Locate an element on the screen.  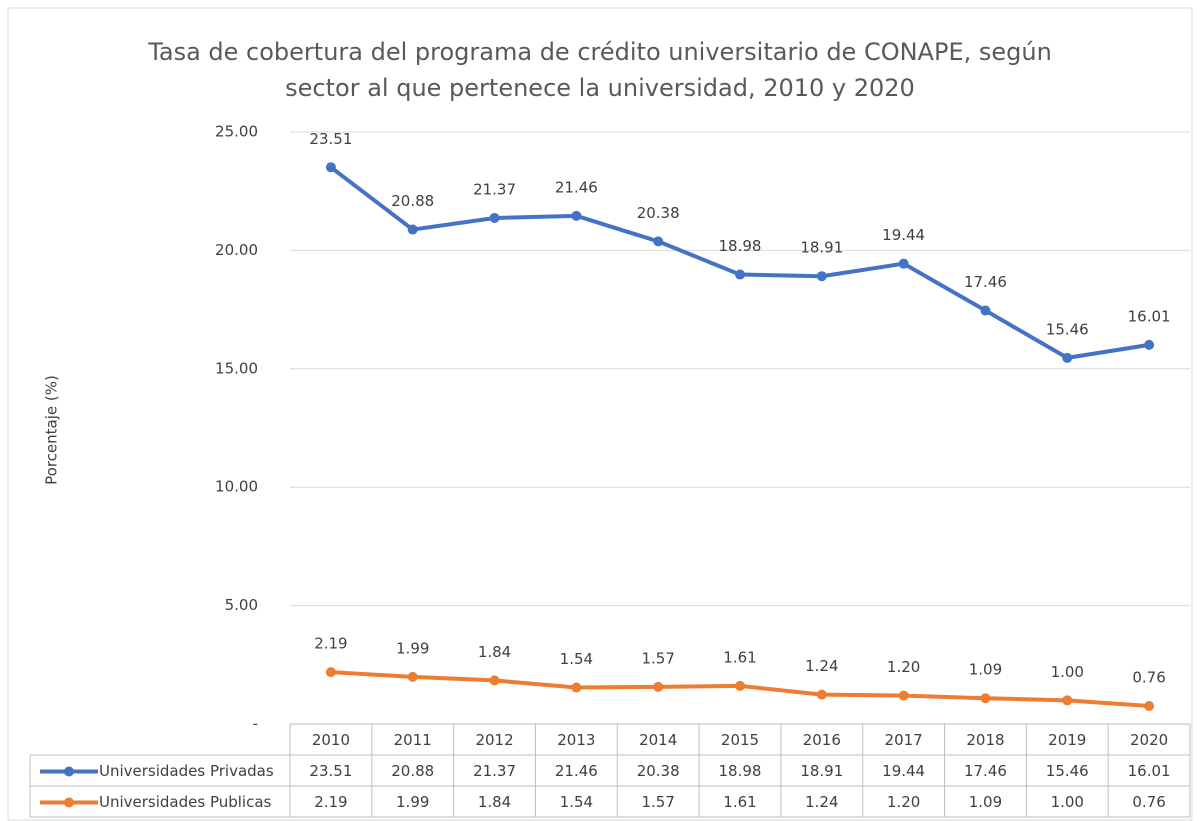
x-tick-label: 2012 is located at coordinates (494, 740).